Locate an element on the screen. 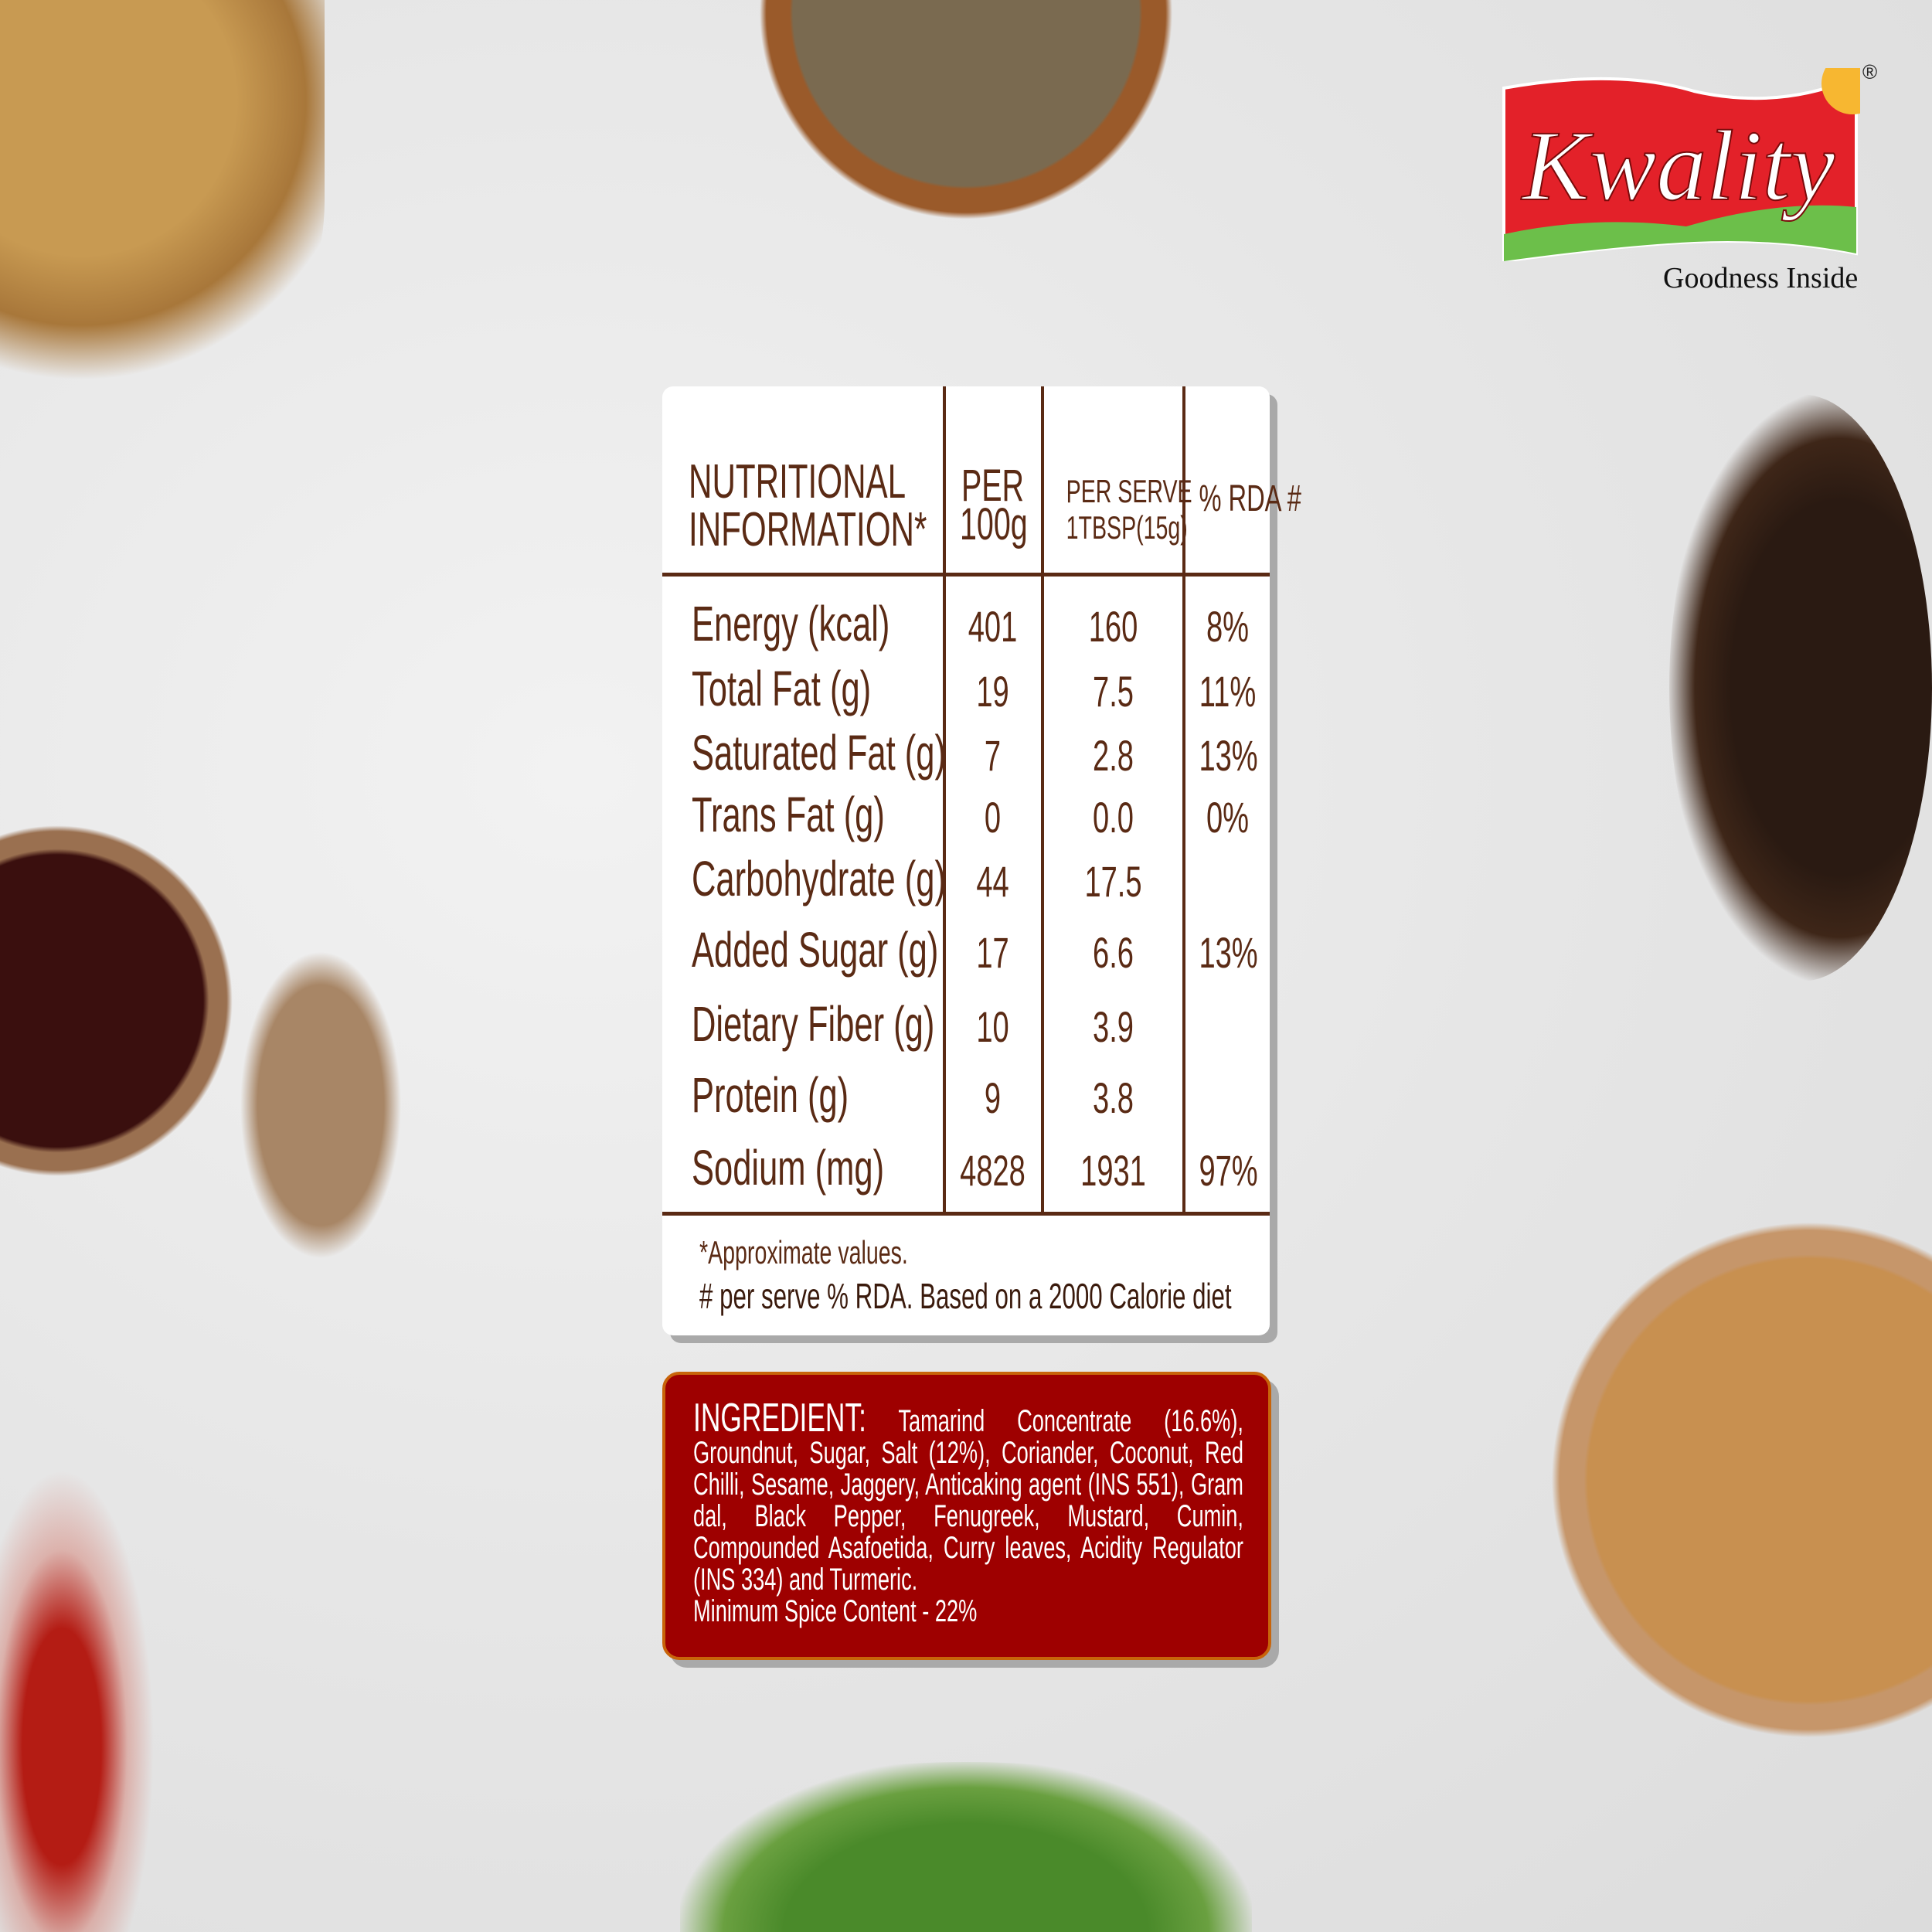 The image size is (1932, 1932). perserve-value: 1931 is located at coordinates (1113, 1170).